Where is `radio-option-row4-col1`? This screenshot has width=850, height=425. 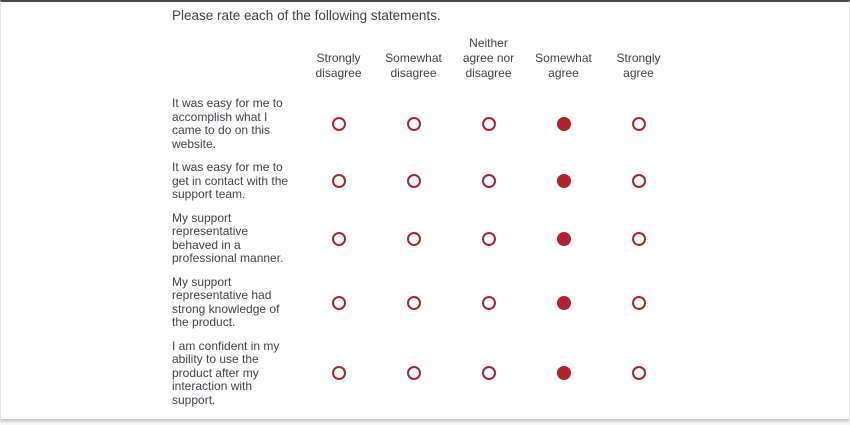 radio-option-row4-col1 is located at coordinates (338, 302).